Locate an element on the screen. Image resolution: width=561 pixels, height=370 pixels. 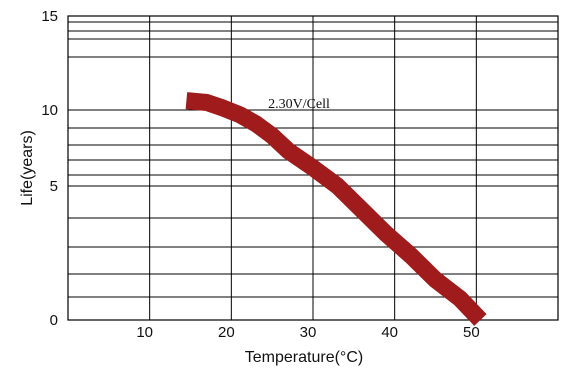
x-tick-labels: 10 20 30 40 50 is located at coordinates (307, 332).